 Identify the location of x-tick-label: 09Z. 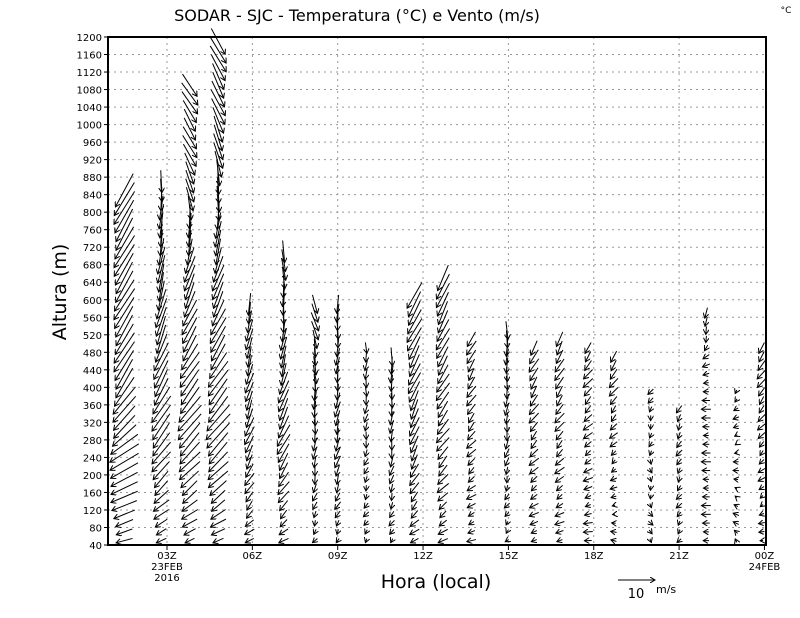
(338, 556).